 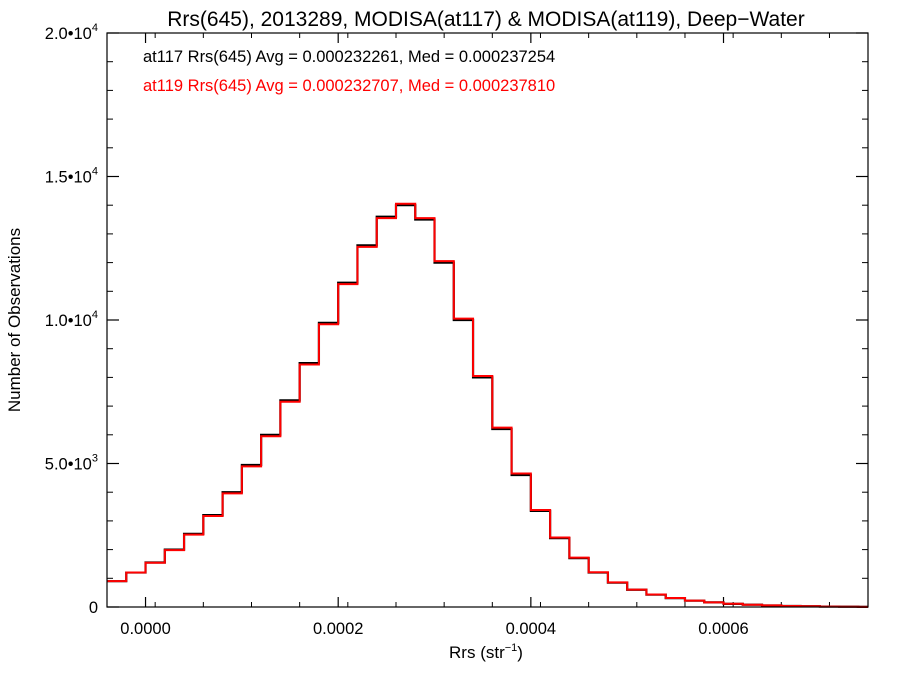 What do you see at coordinates (93, 608) in the screenshot?
I see `y-tick-label-0: 0` at bounding box center [93, 608].